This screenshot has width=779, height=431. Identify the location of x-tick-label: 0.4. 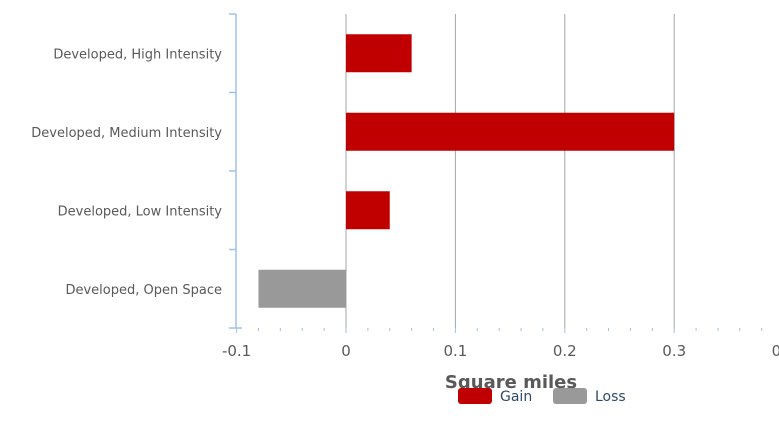
(775, 351).